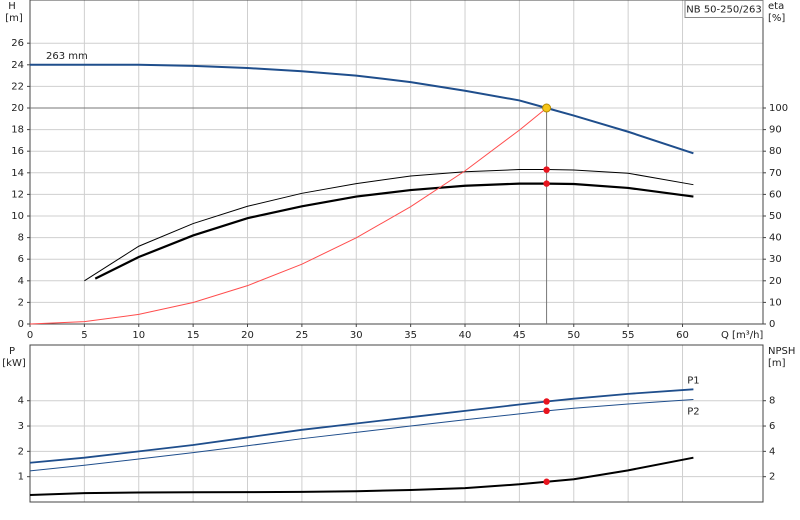 The height and width of the screenshot is (520, 800). Describe the element at coordinates (21, 477) in the screenshot. I see `y-tick-label: 1` at that location.